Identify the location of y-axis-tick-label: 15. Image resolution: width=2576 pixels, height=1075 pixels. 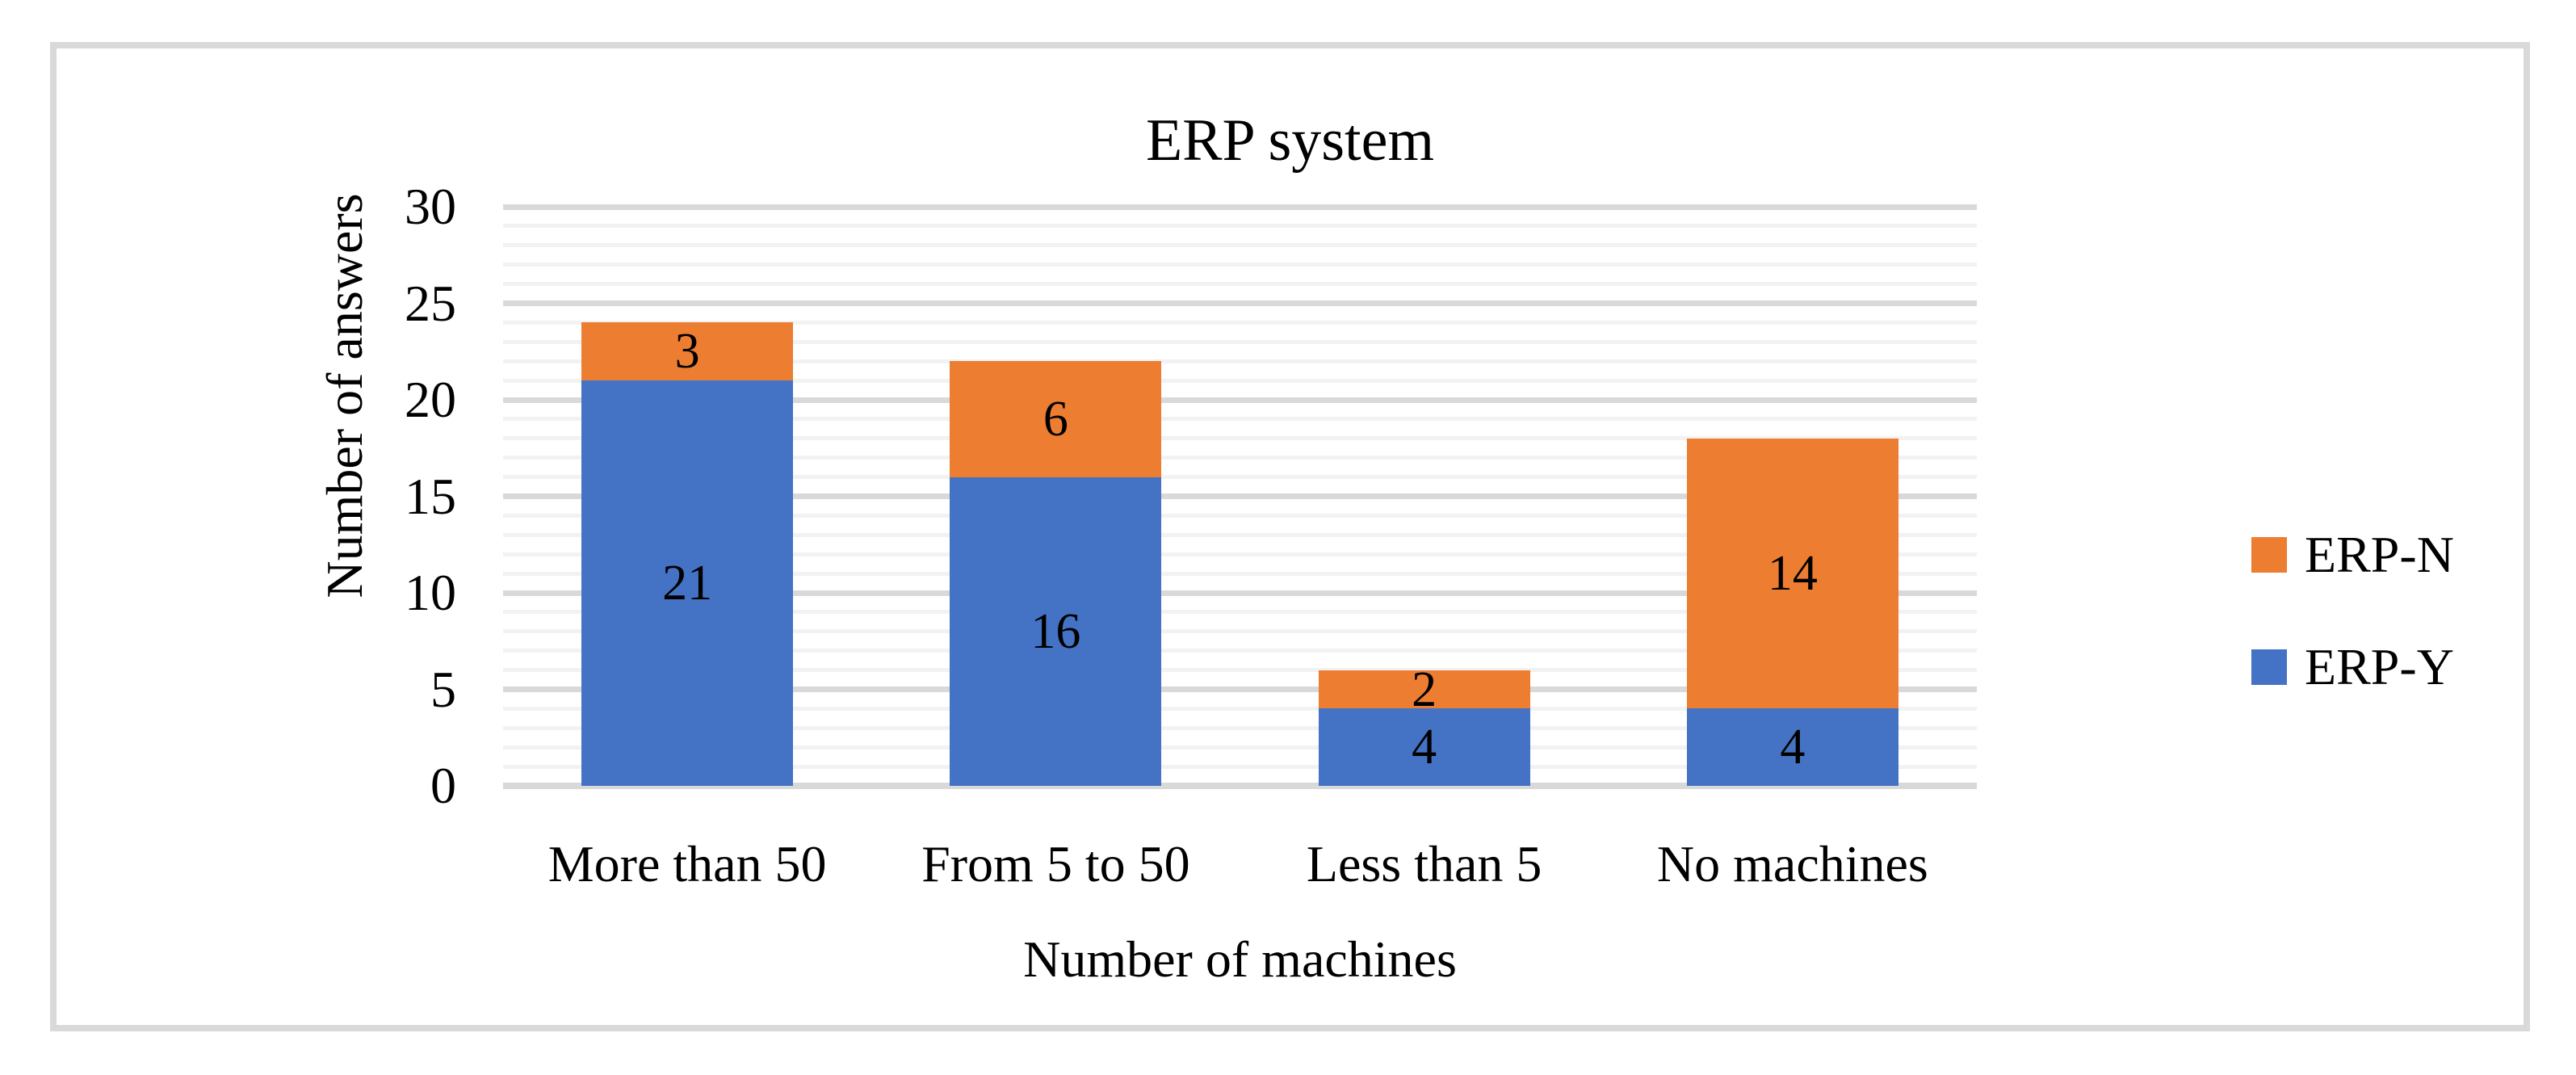
(430, 496).